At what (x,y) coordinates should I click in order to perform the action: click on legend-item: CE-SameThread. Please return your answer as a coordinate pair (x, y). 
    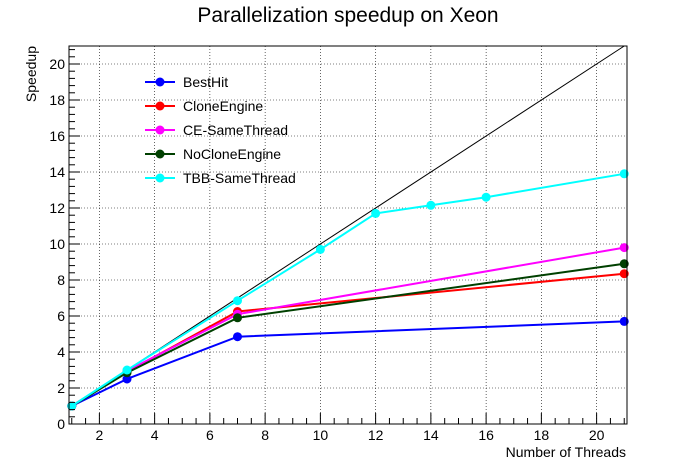
    Looking at the image, I should click on (216, 130).